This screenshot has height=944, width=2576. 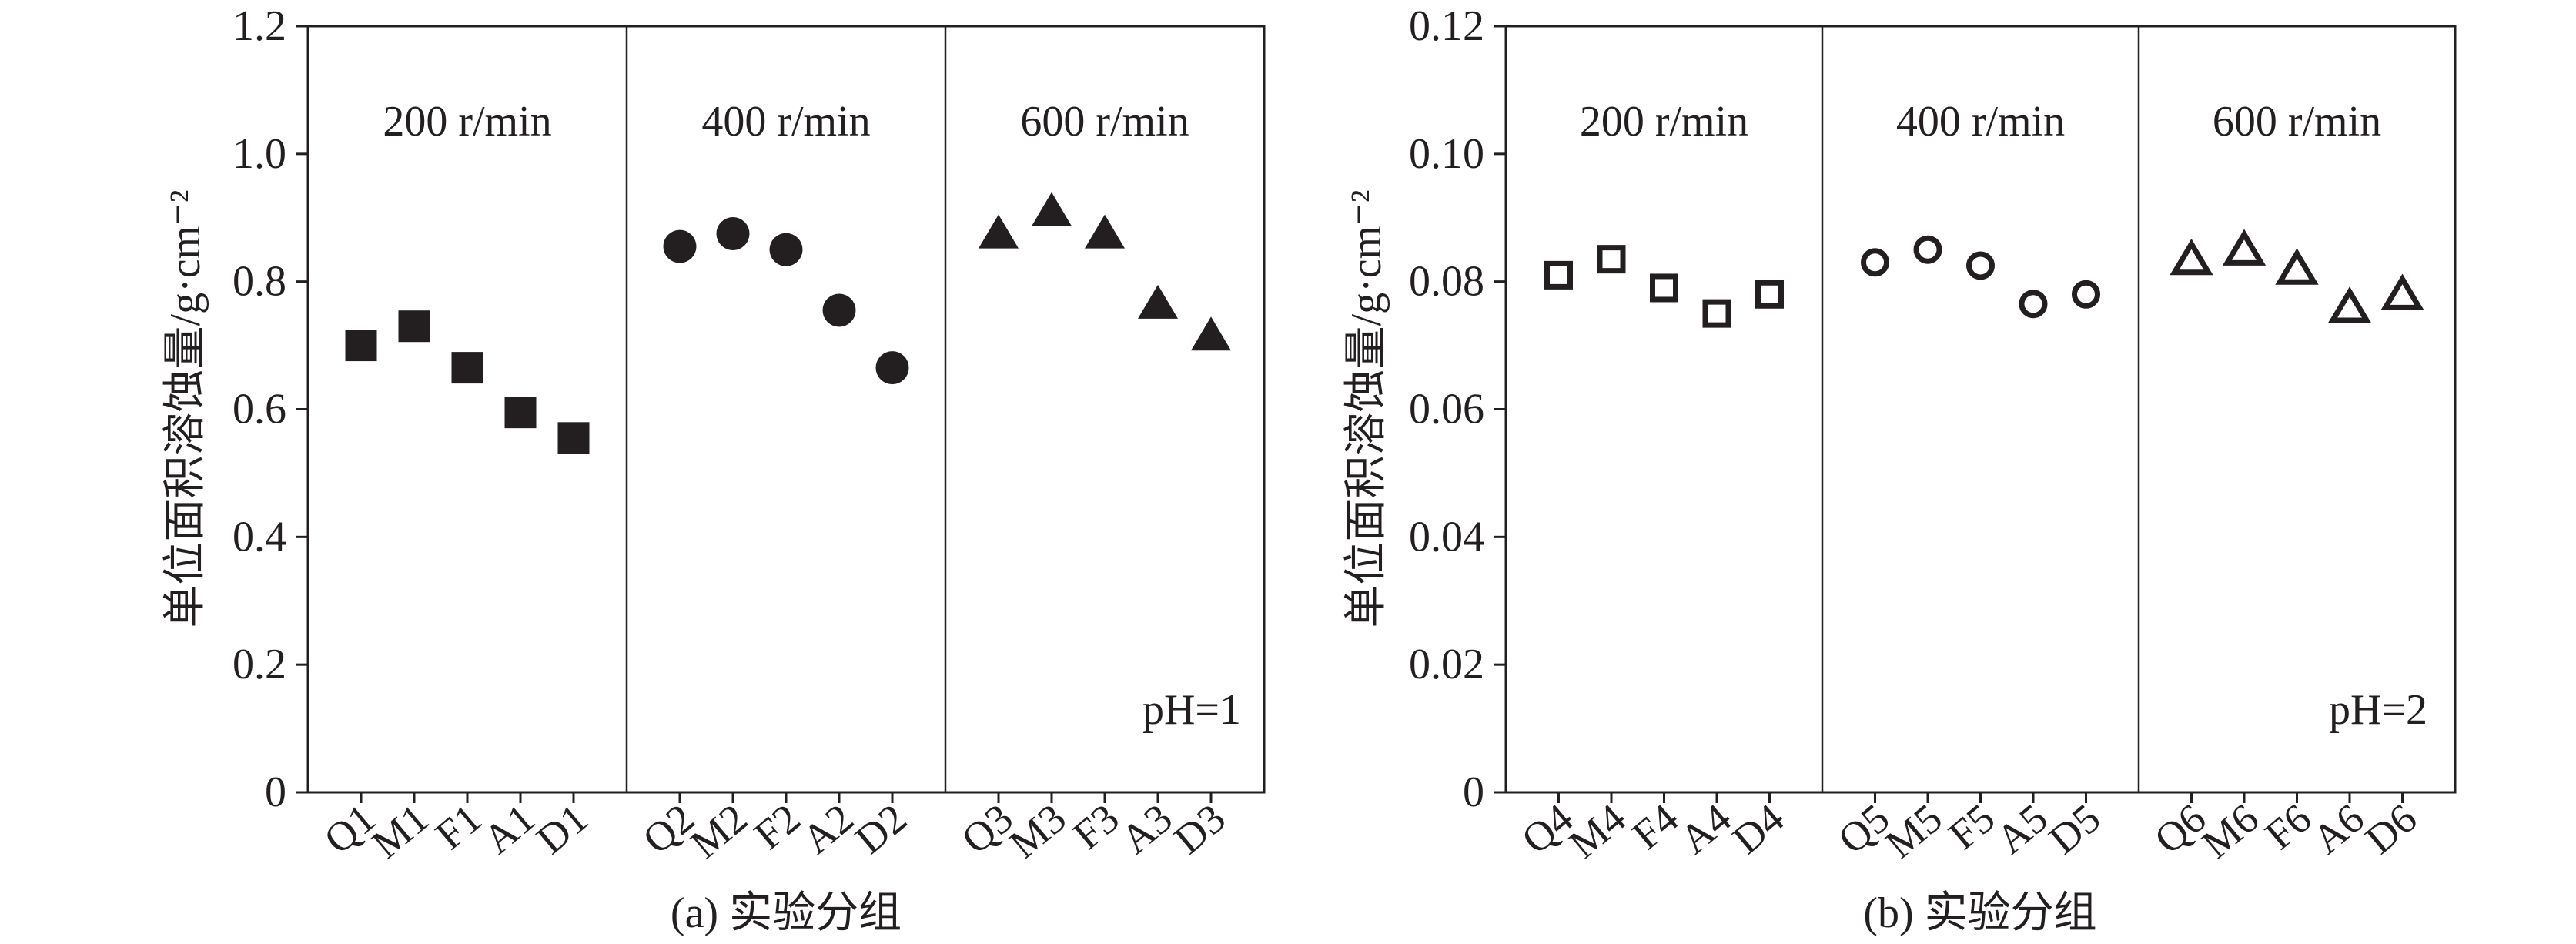 What do you see at coordinates (361, 346) in the screenshot?
I see `data-point-q1` at bounding box center [361, 346].